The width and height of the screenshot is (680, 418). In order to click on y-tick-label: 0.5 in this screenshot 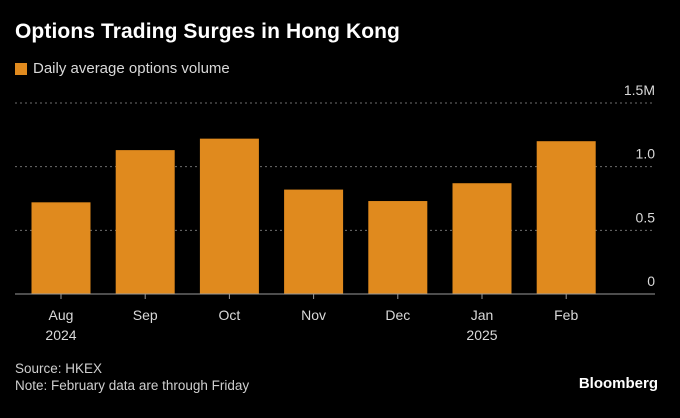, I will do `click(646, 217)`.